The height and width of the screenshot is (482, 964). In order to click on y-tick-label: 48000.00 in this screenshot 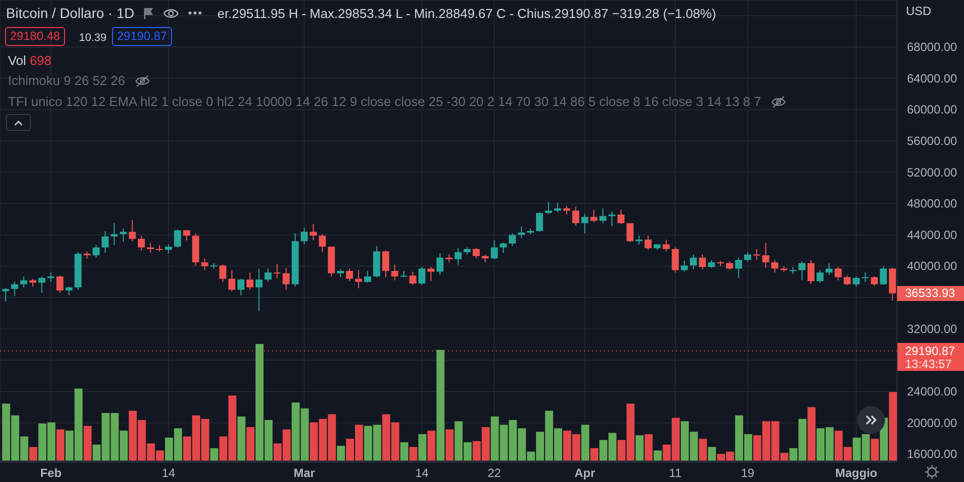, I will do `click(932, 203)`.